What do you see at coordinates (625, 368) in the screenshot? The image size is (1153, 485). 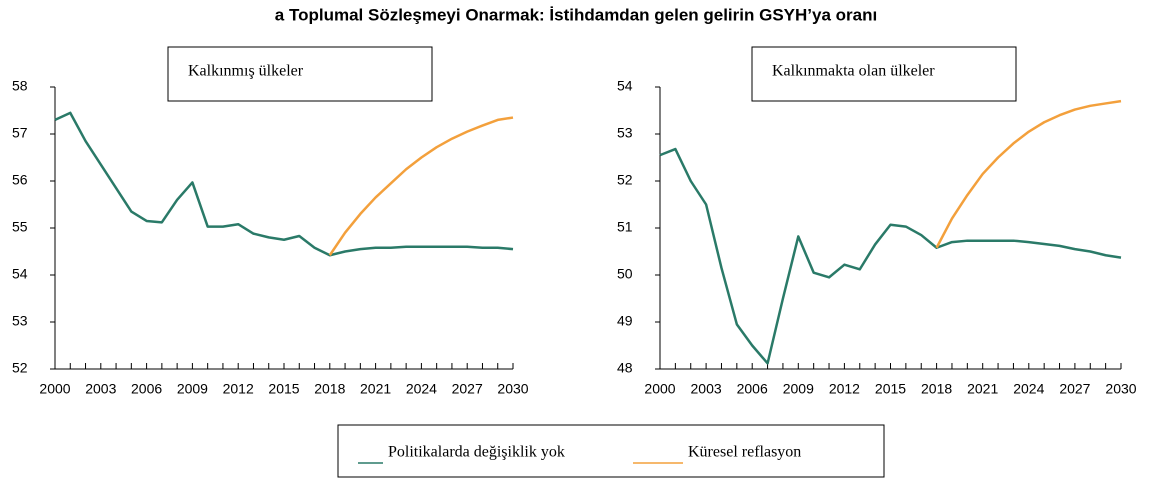 I see `y-tick-label: 48` at bounding box center [625, 368].